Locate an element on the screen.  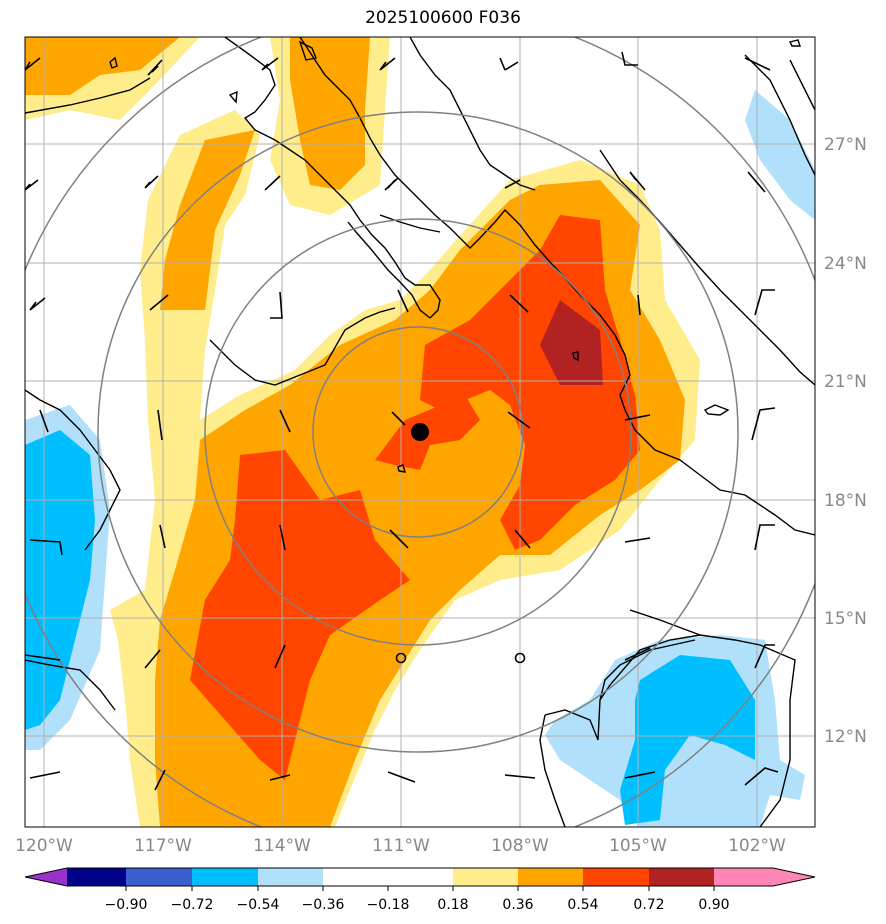
lon-label: 102°W is located at coordinates (757, 846).